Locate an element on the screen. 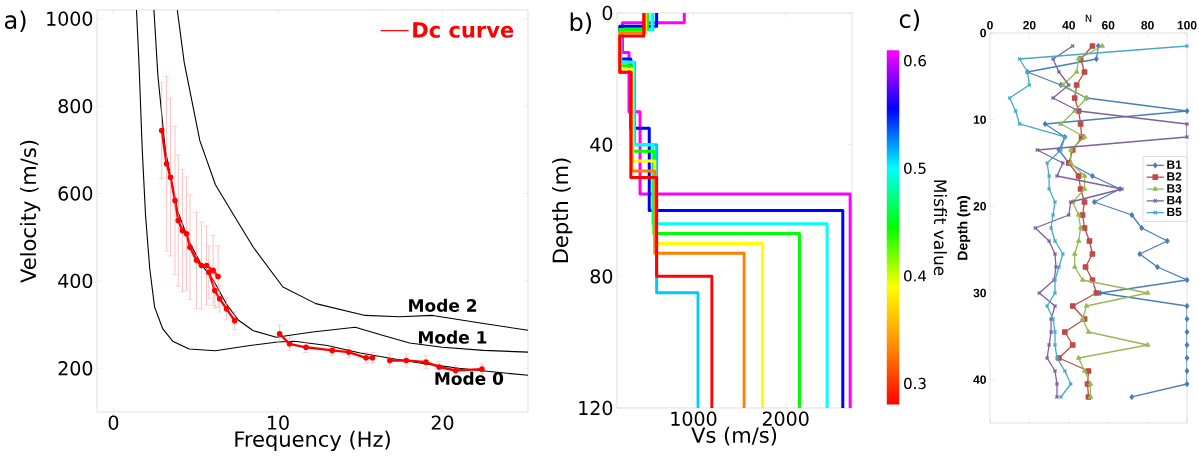 The height and width of the screenshot is (473, 1199). x-tick-label: 80 is located at coordinates (1147, 25).